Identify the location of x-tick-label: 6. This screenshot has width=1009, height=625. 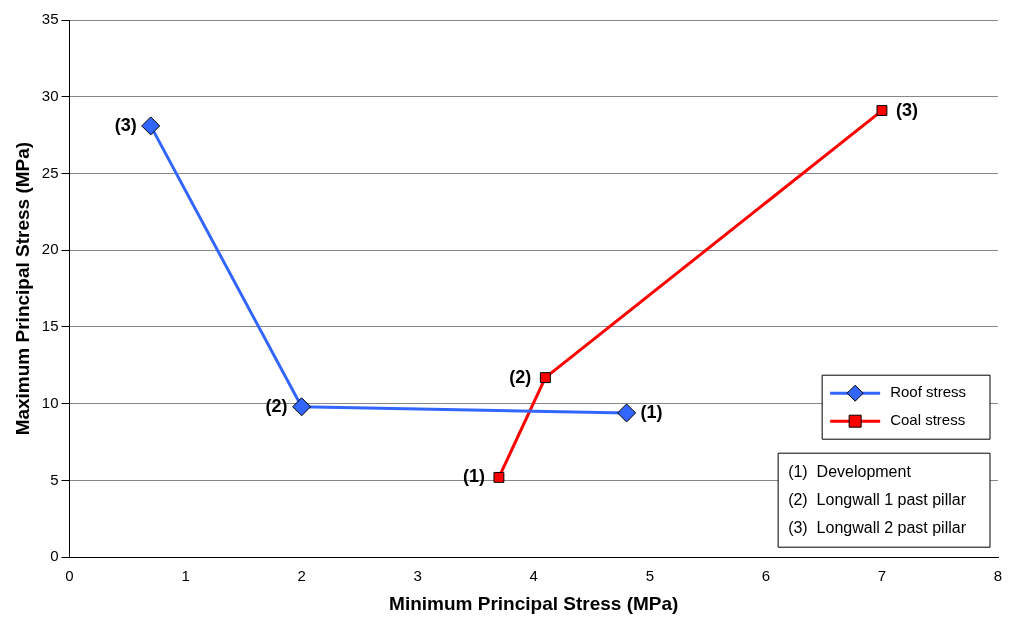
(766, 576).